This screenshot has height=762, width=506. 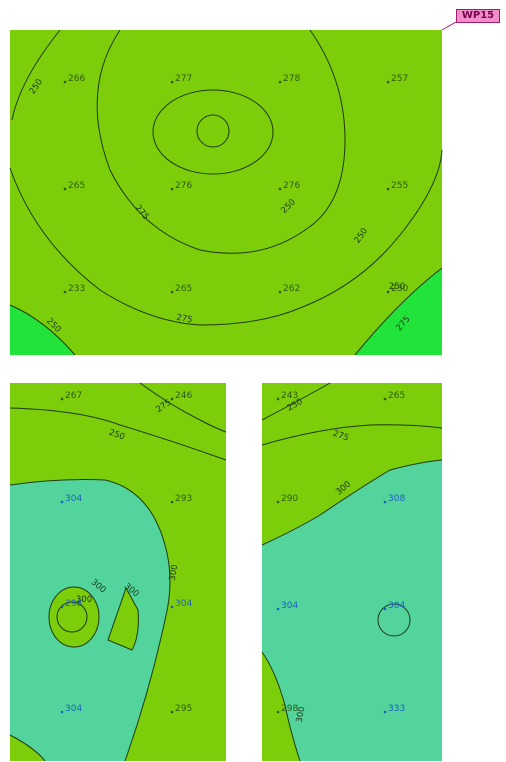 I want to click on point-value: 246, so click(x=183, y=396).